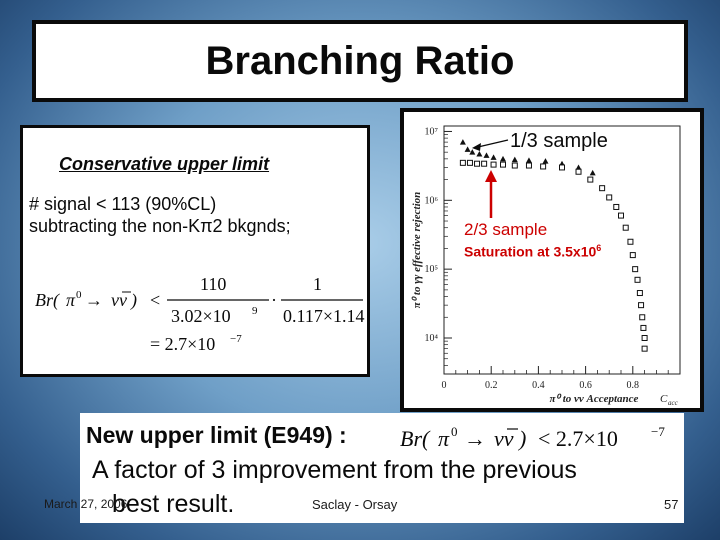  I want to click on formula-num2: 1, so click(317, 284).